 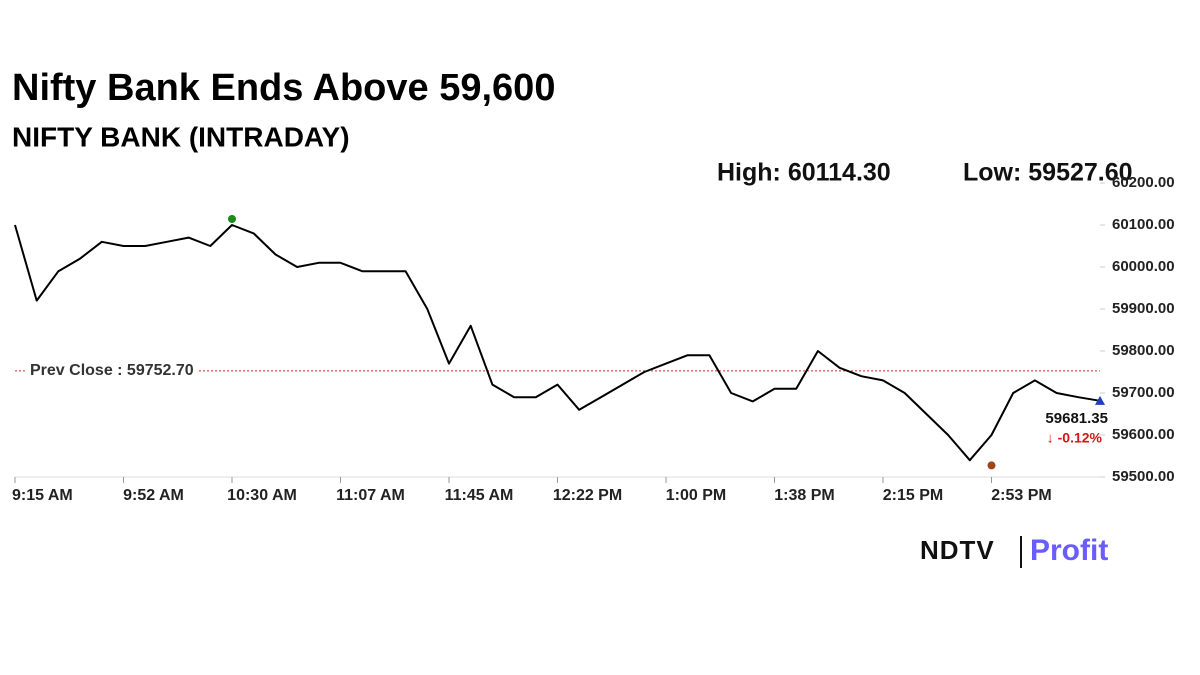 I want to click on chart-subtitle: NIFTY BANK (INTRADAY), so click(x=181, y=136).